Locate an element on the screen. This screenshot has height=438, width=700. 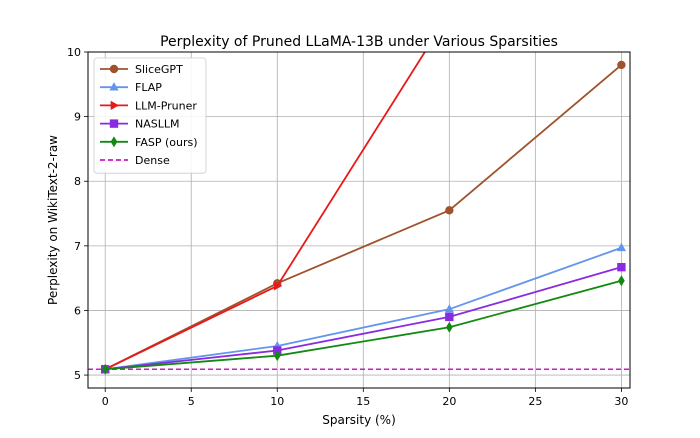
y-tick-label: 8 is located at coordinates (77, 181).